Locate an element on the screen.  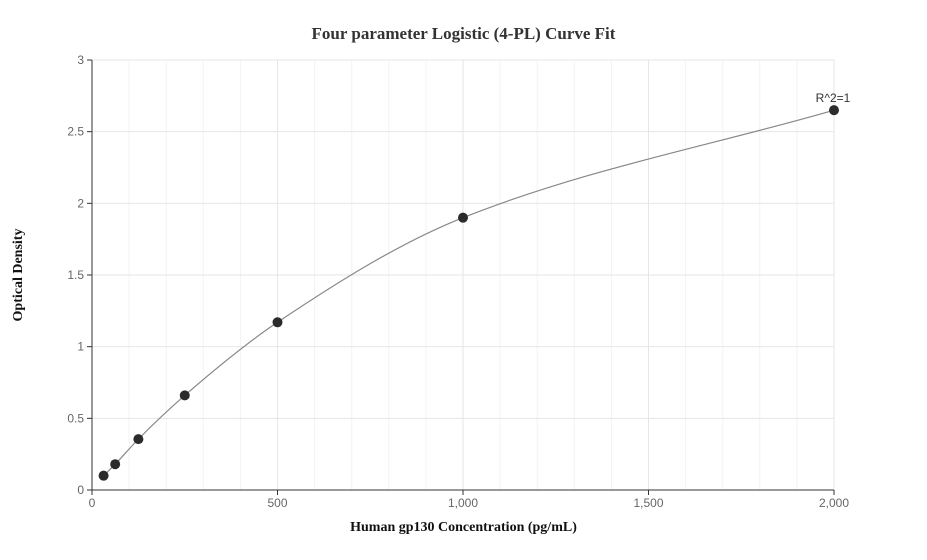
r-squared-annotation: R^2=1 is located at coordinates (833, 98).